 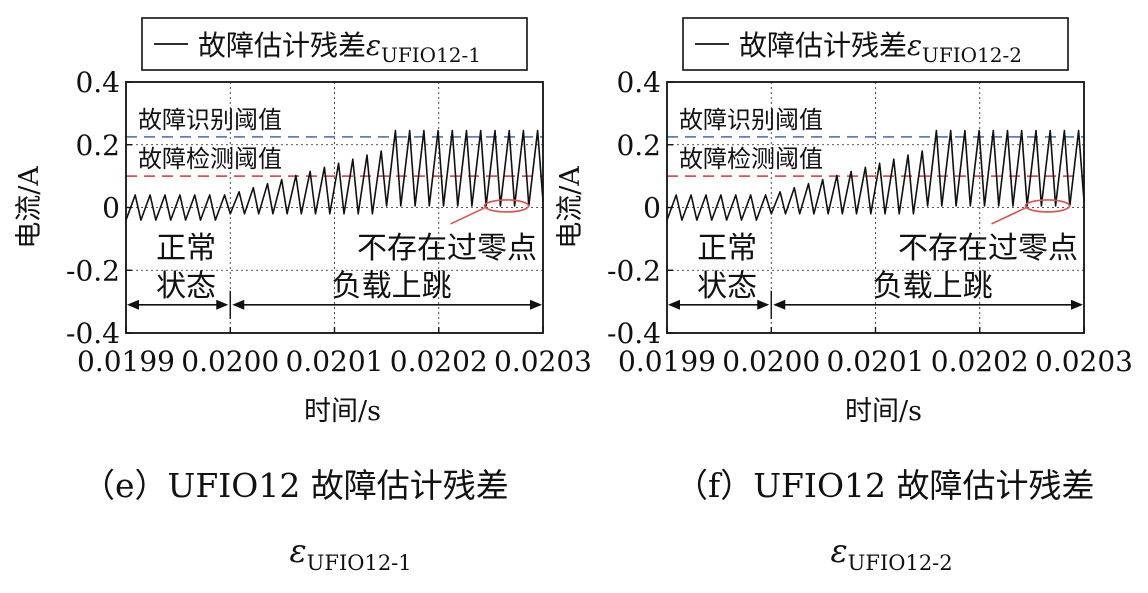 I want to click on legend-label: 故障估计残差εUFIO12-2, so click(x=880, y=48).